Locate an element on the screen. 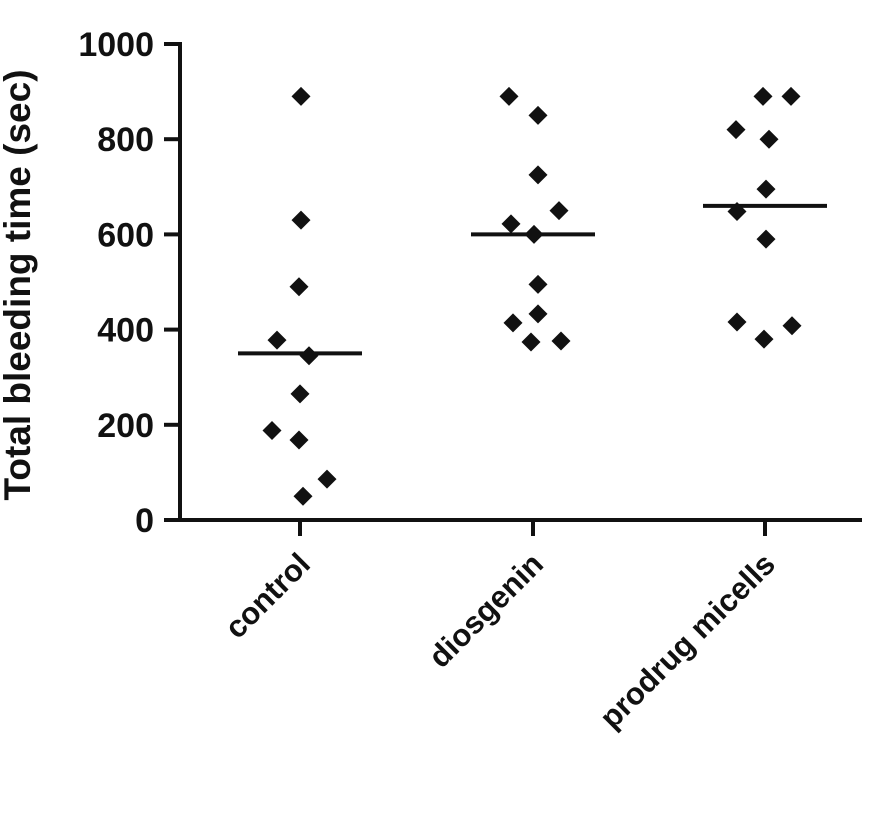  y-tick-label: 0 is located at coordinates (144, 521).